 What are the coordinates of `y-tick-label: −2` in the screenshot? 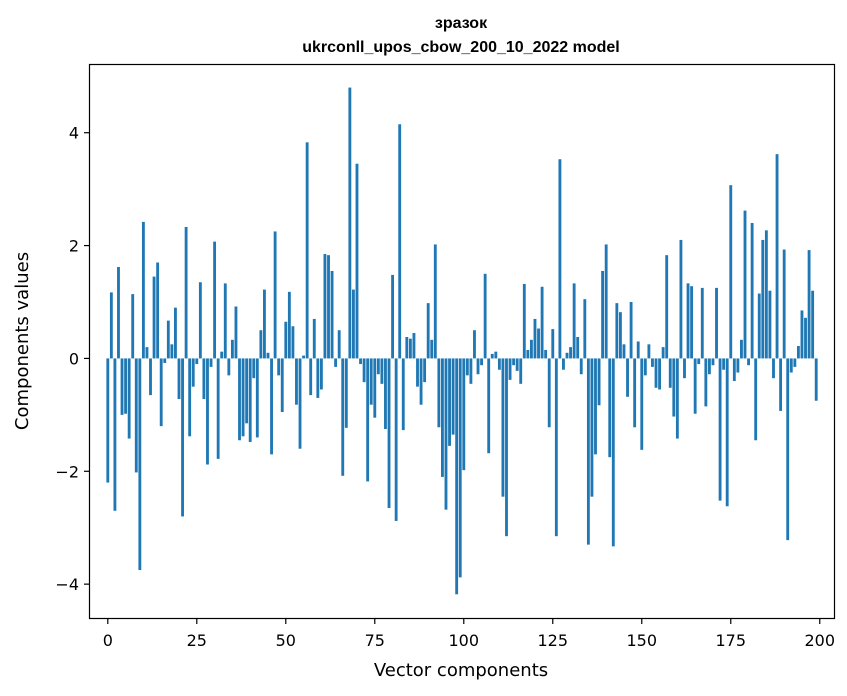 It's located at (67, 471).